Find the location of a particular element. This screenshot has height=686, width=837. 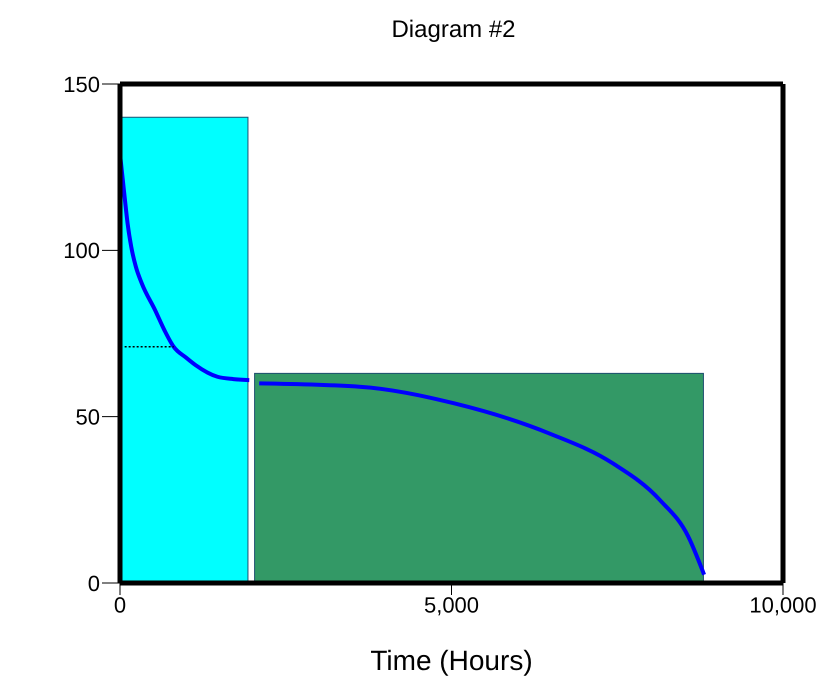

chart-title: Diagram #2 is located at coordinates (453, 30).